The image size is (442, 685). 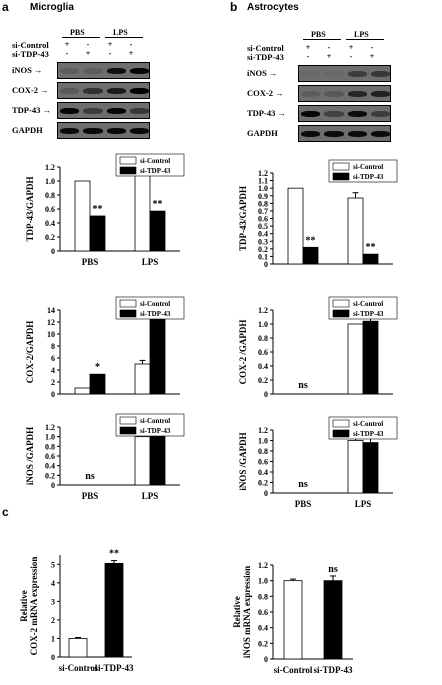 What do you see at coordinates (90, 476) in the screenshot?
I see `significance-label: ns` at bounding box center [90, 476].